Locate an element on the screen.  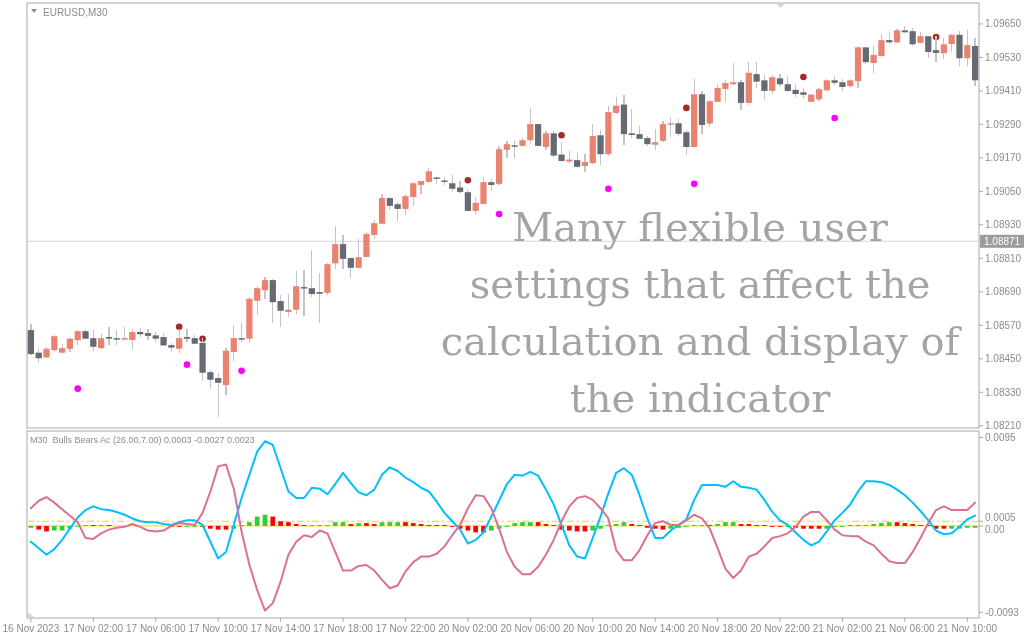
y-tick-label: 1.09290 is located at coordinates (1003, 124).